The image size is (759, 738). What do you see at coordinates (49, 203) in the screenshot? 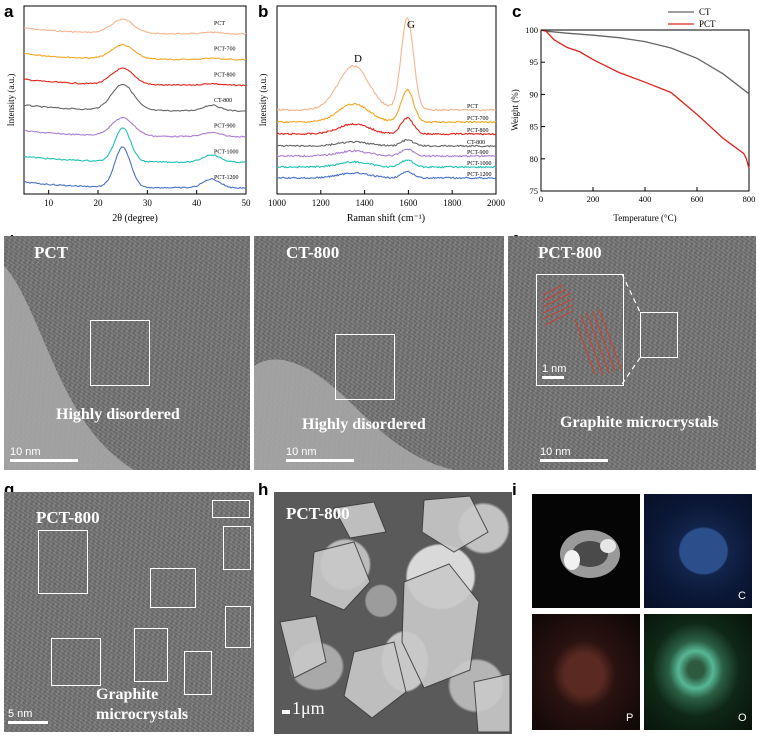
I see `xrd-x-tick-label: 10` at bounding box center [49, 203].